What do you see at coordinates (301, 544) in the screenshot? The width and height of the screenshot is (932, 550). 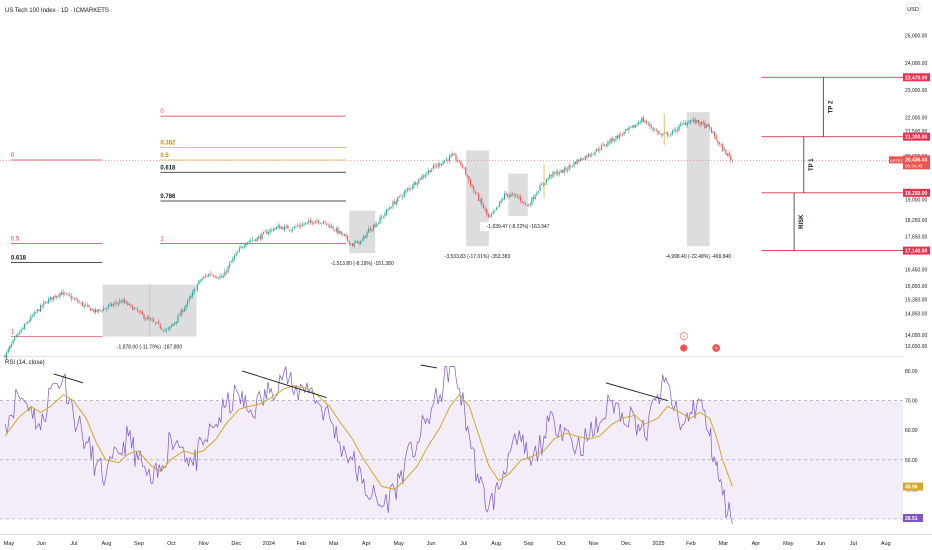 I see `time-tick-label: Feb` at bounding box center [301, 544].